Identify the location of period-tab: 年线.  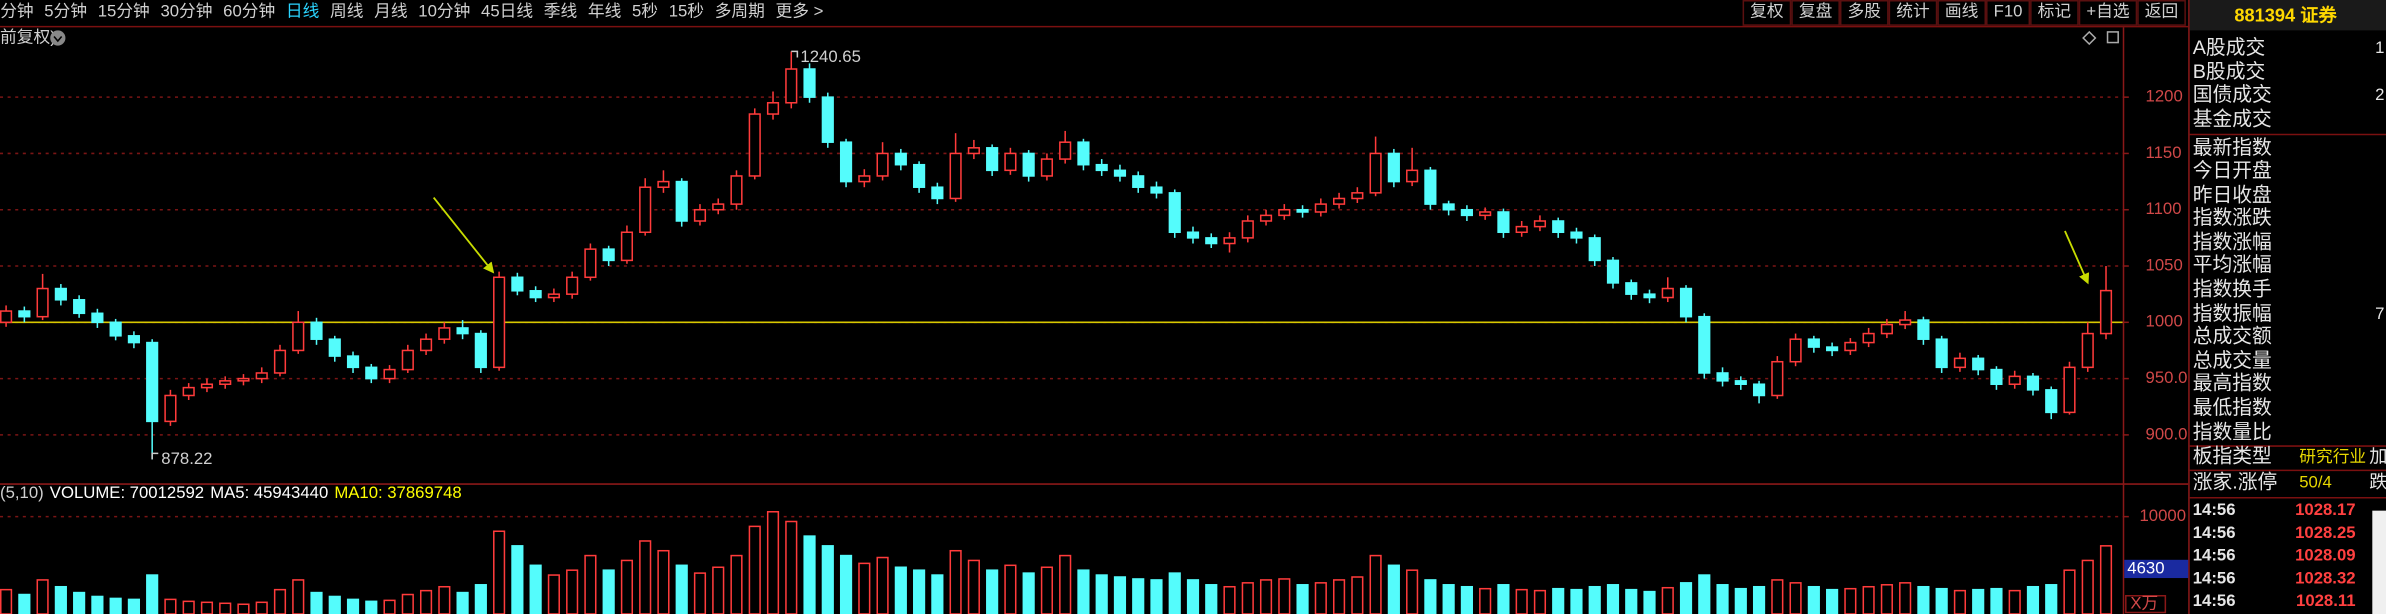
(605, 11).